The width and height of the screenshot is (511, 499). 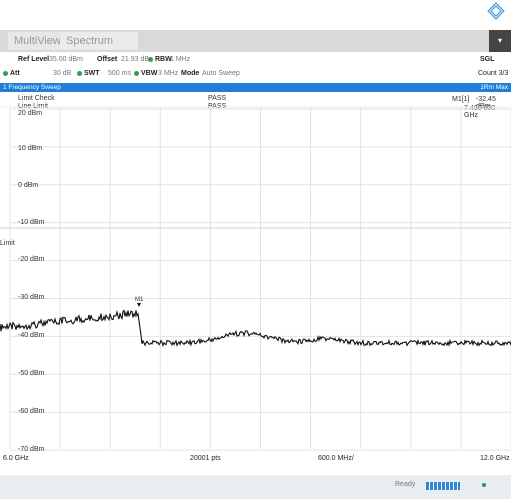 What do you see at coordinates (443, 486) in the screenshot?
I see `progress-bar` at bounding box center [443, 486].